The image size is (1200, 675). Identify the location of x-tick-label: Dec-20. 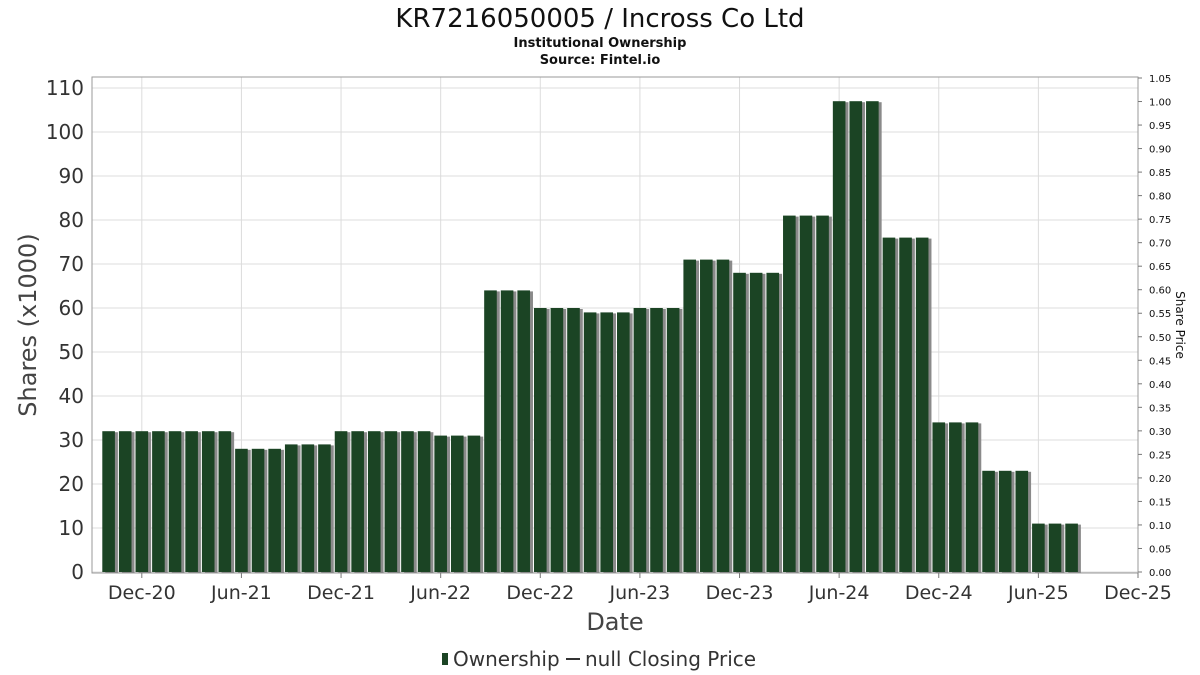
(142, 593).